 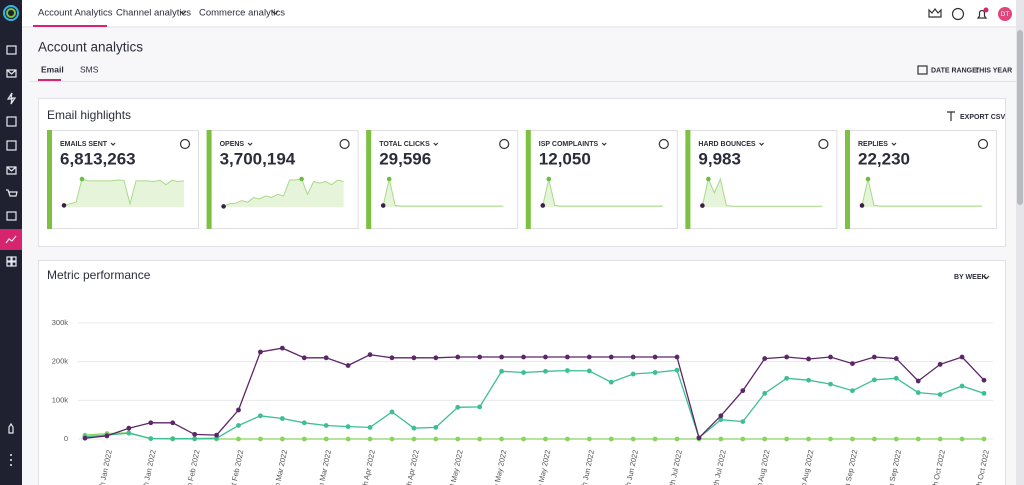 What do you see at coordinates (1005, 14) in the screenshot?
I see `avatar` at bounding box center [1005, 14].